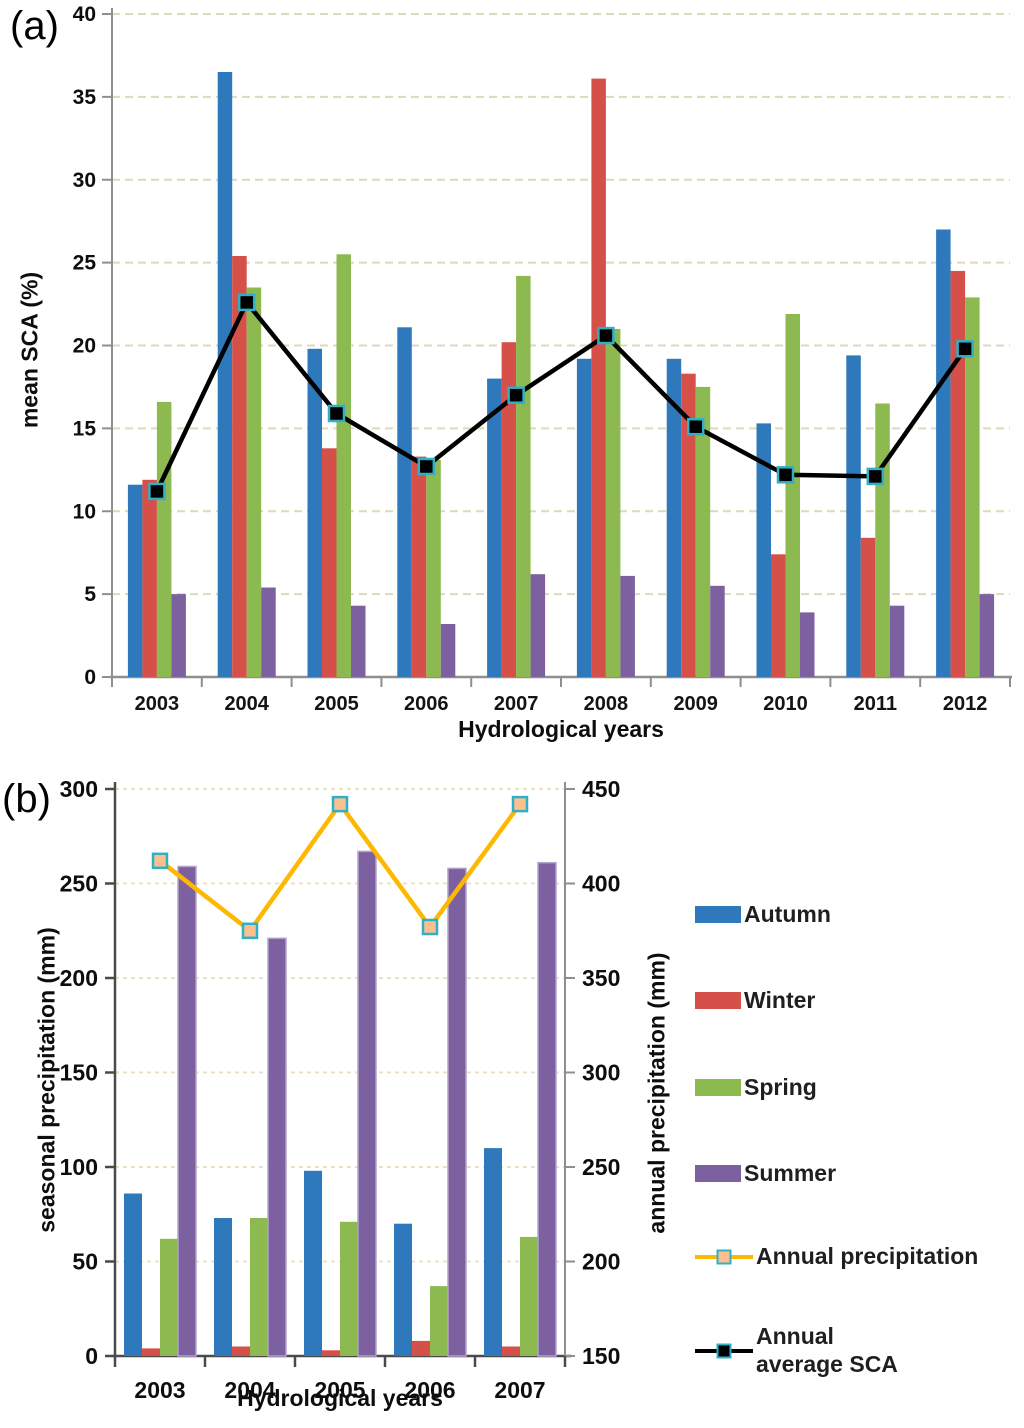  I want to click on chart-b-x-tick: 2006, so click(429, 1390).